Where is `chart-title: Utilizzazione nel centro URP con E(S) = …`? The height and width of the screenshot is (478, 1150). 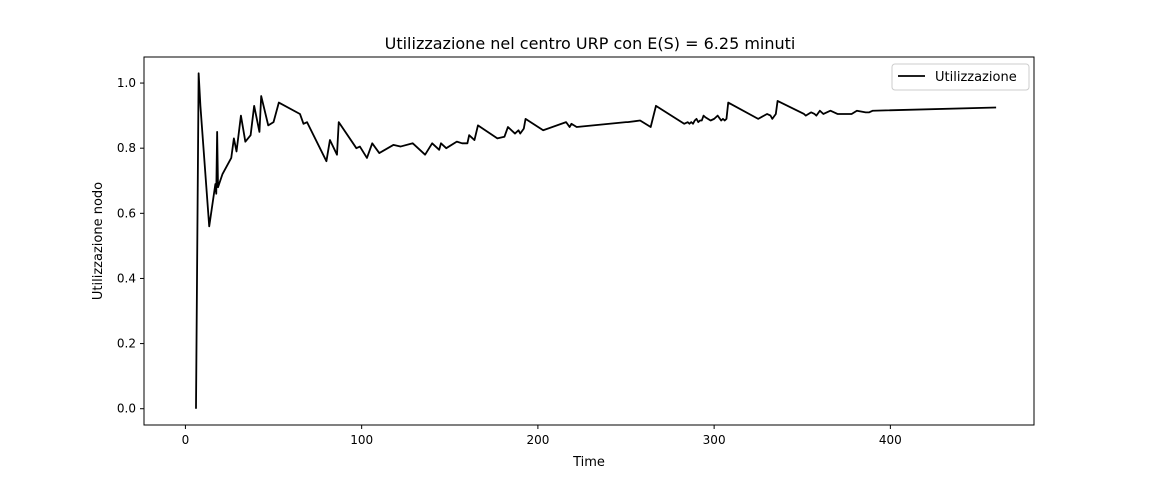 chart-title: Utilizzazione nel centro URP con E(S) = … is located at coordinates (590, 43).